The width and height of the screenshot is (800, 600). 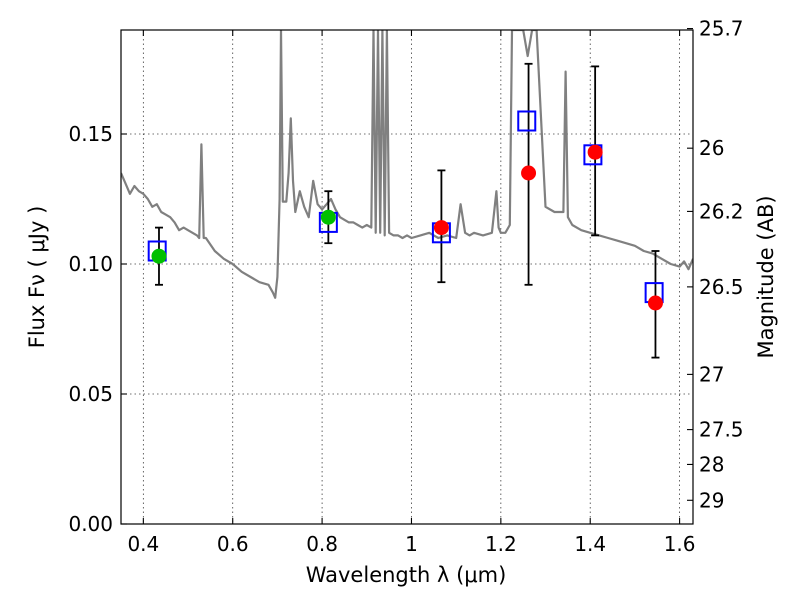 What do you see at coordinates (721, 29) in the screenshot?
I see `right-tick-label: 25.7` at bounding box center [721, 29].